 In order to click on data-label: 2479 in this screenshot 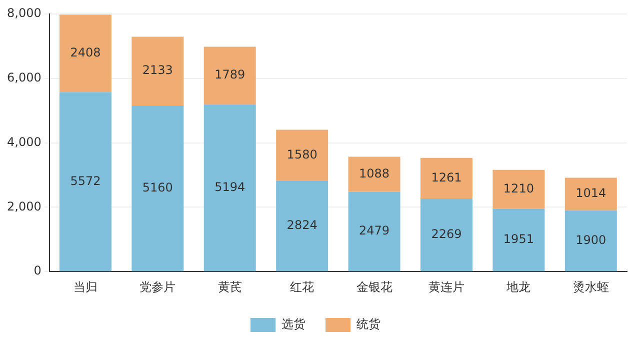, I will do `click(374, 231)`.